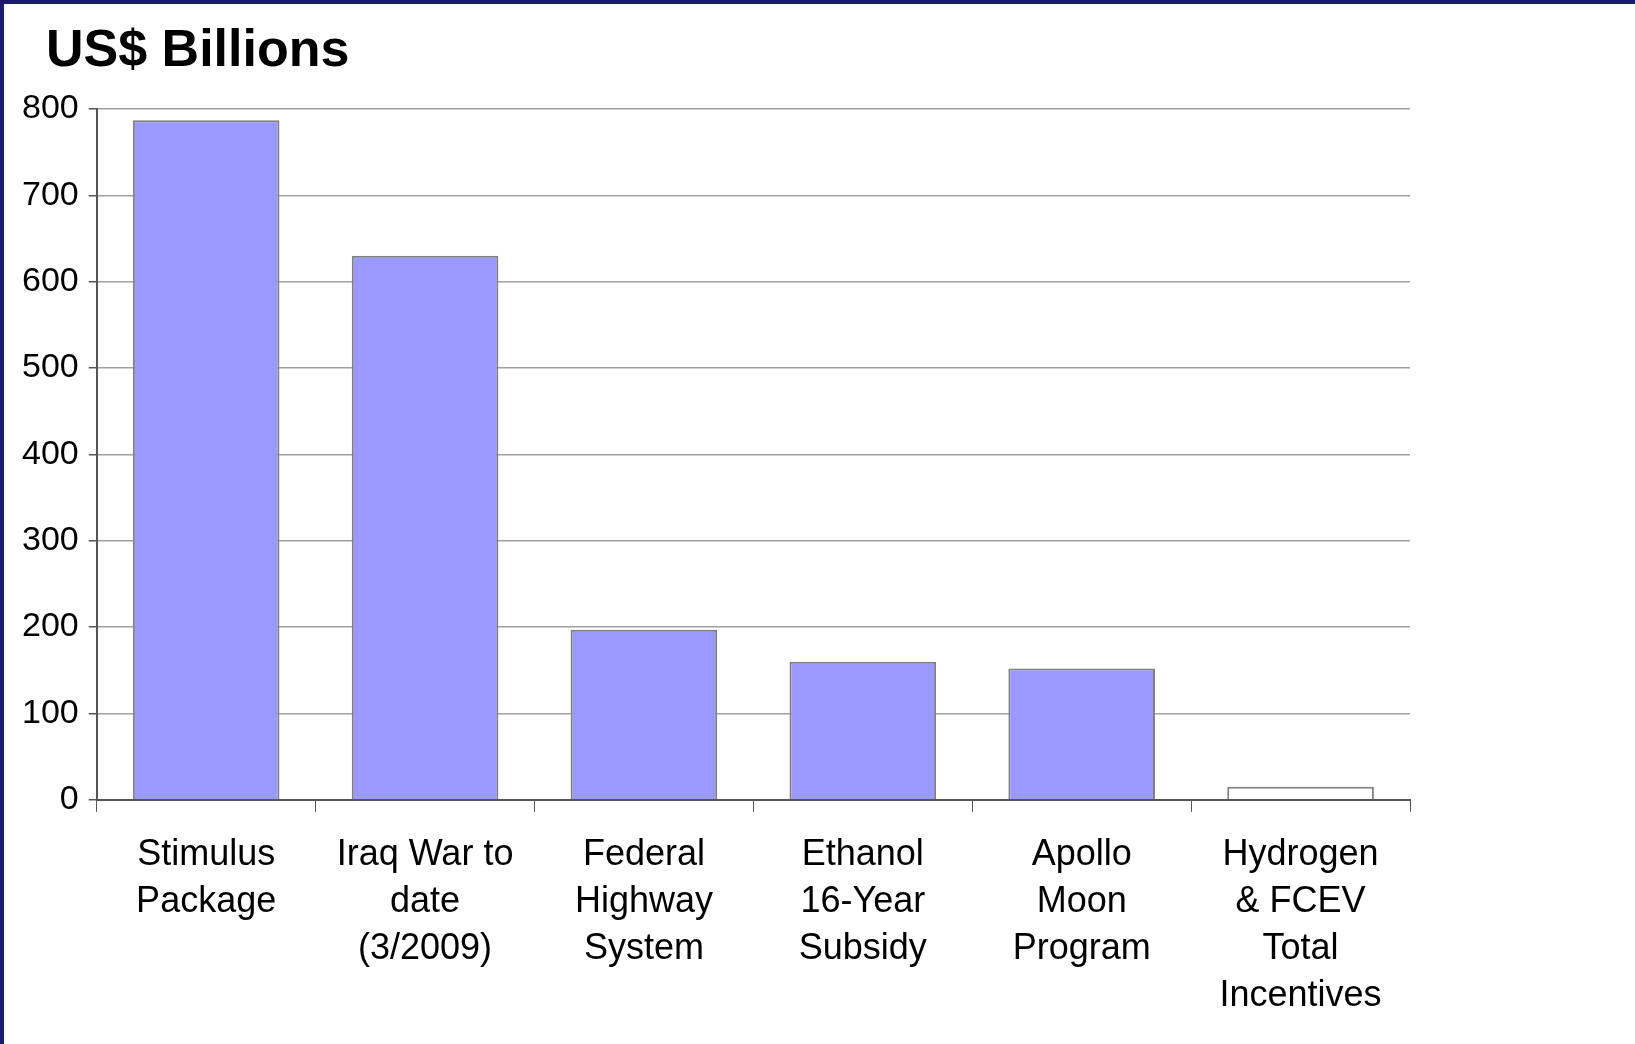 The image size is (1635, 1044). Describe the element at coordinates (50, 624) in the screenshot. I see `y-tick-label: 200` at that location.